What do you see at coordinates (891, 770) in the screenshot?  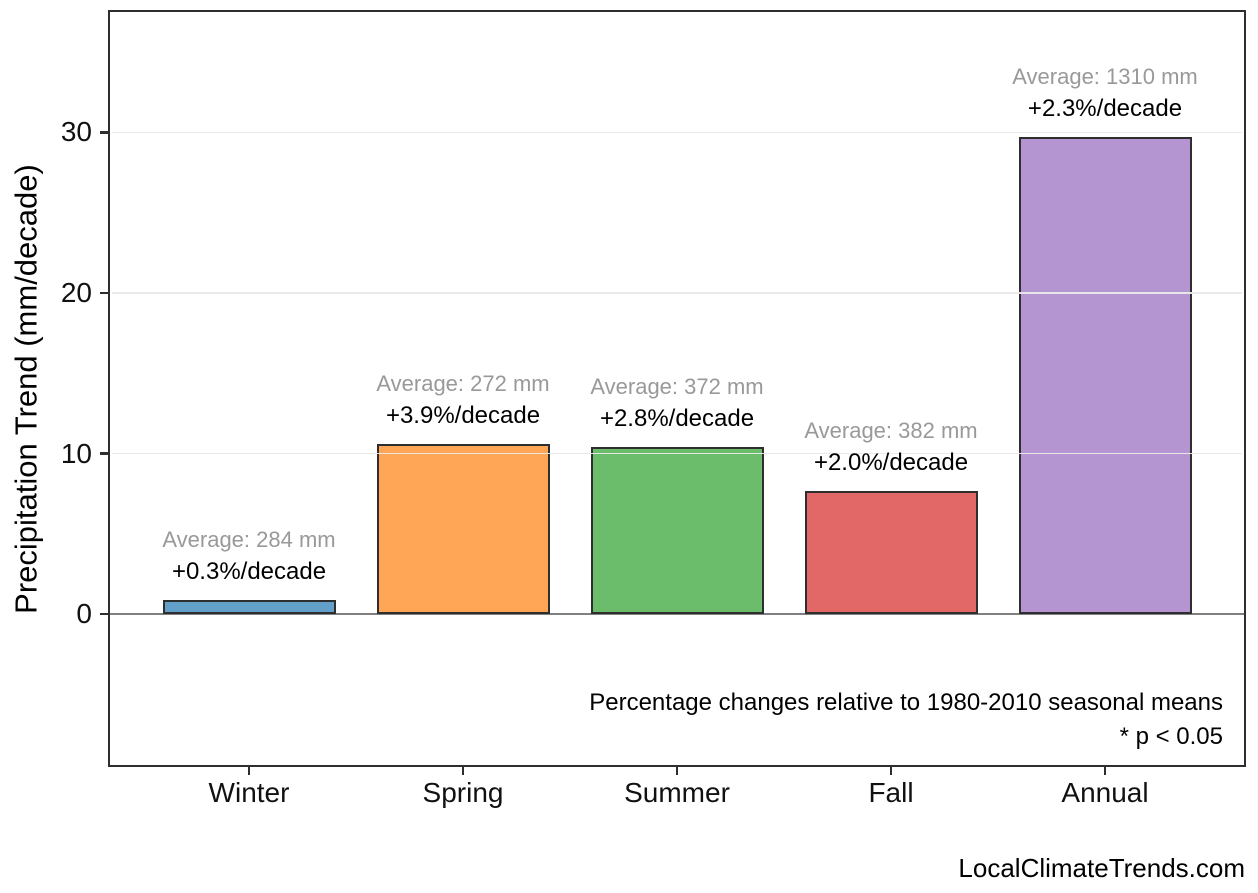 I see `x-tick-fall` at bounding box center [891, 770].